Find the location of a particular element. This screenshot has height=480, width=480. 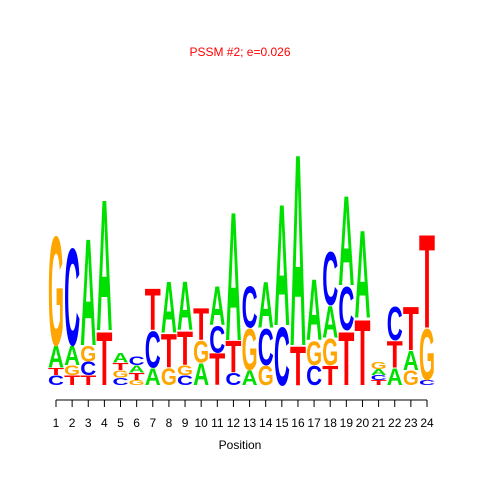

x-tick-label: 14 is located at coordinates (266, 423).